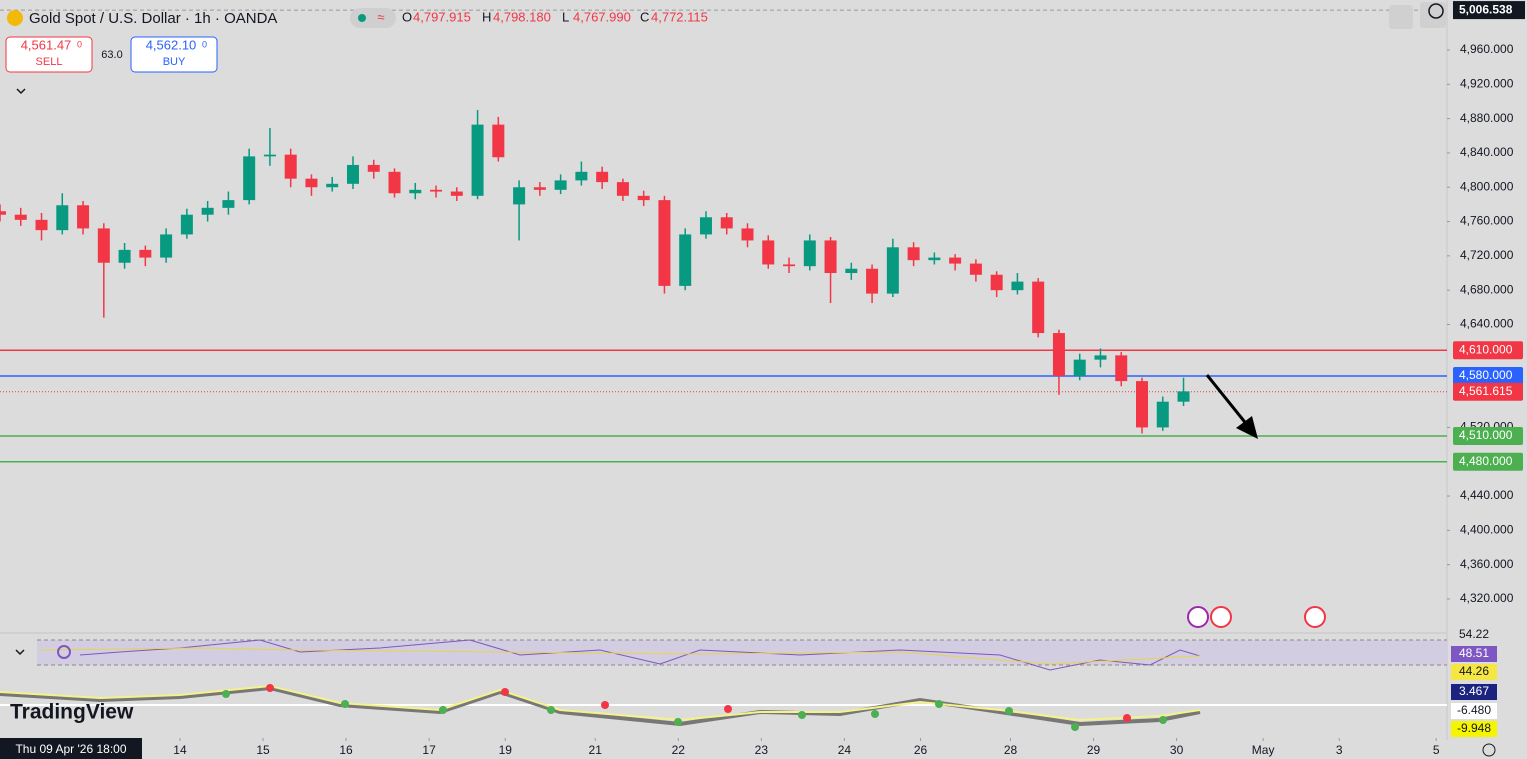  I want to click on sell-price: 4,561.47, so click(46, 44).